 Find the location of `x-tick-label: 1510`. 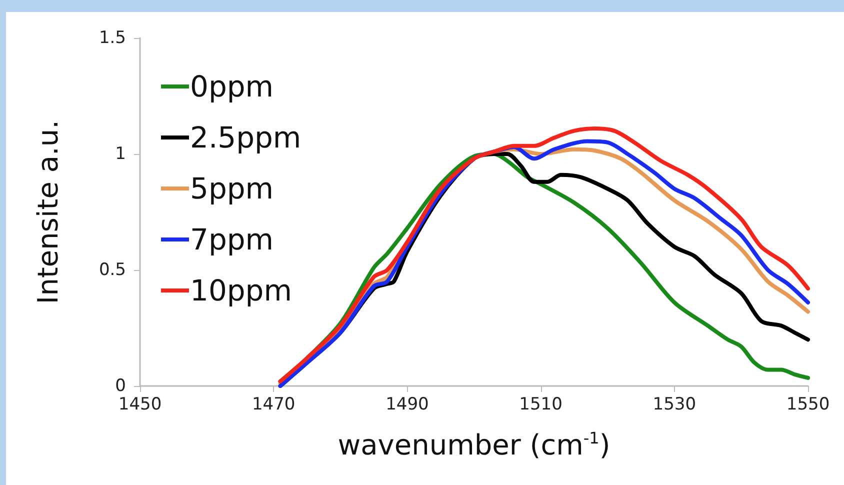

x-tick-label: 1510 is located at coordinates (540, 404).